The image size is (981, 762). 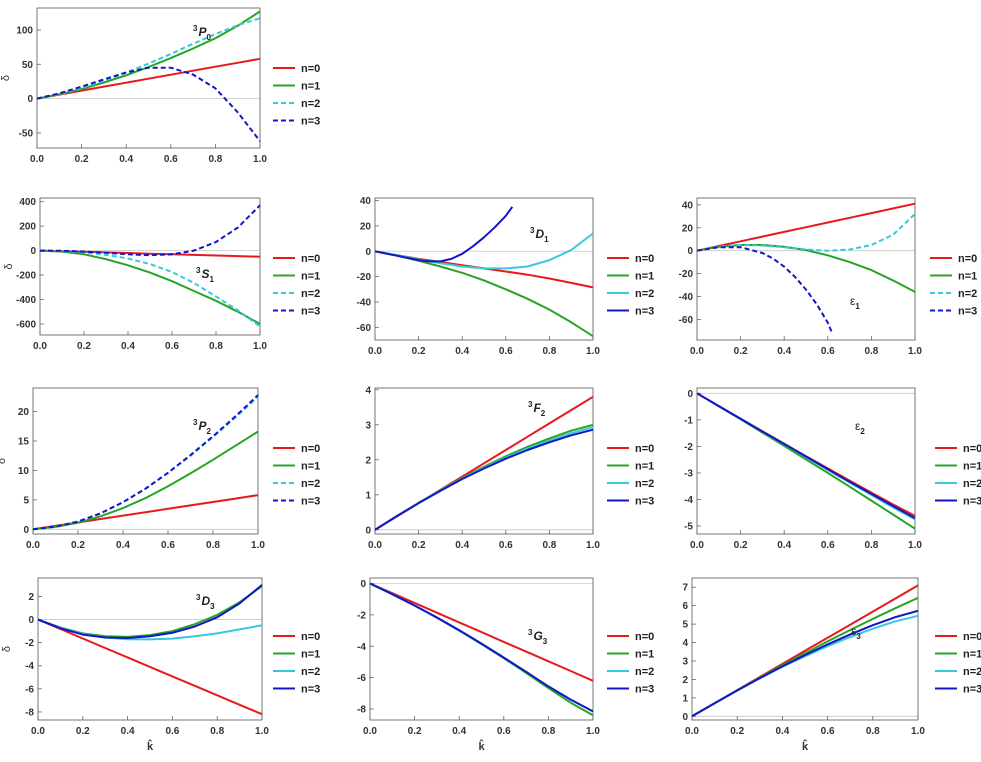 What do you see at coordinates (29, 712) in the screenshot?
I see `y-tick-label: -8` at bounding box center [29, 712].